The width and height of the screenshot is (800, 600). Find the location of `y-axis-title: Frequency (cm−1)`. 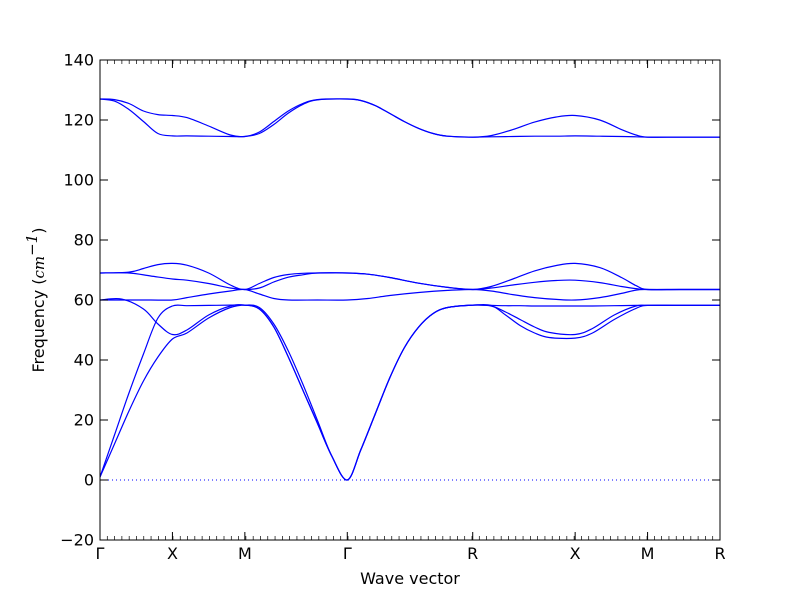

y-axis-title: Frequency (cm−1) is located at coordinates (35, 300).